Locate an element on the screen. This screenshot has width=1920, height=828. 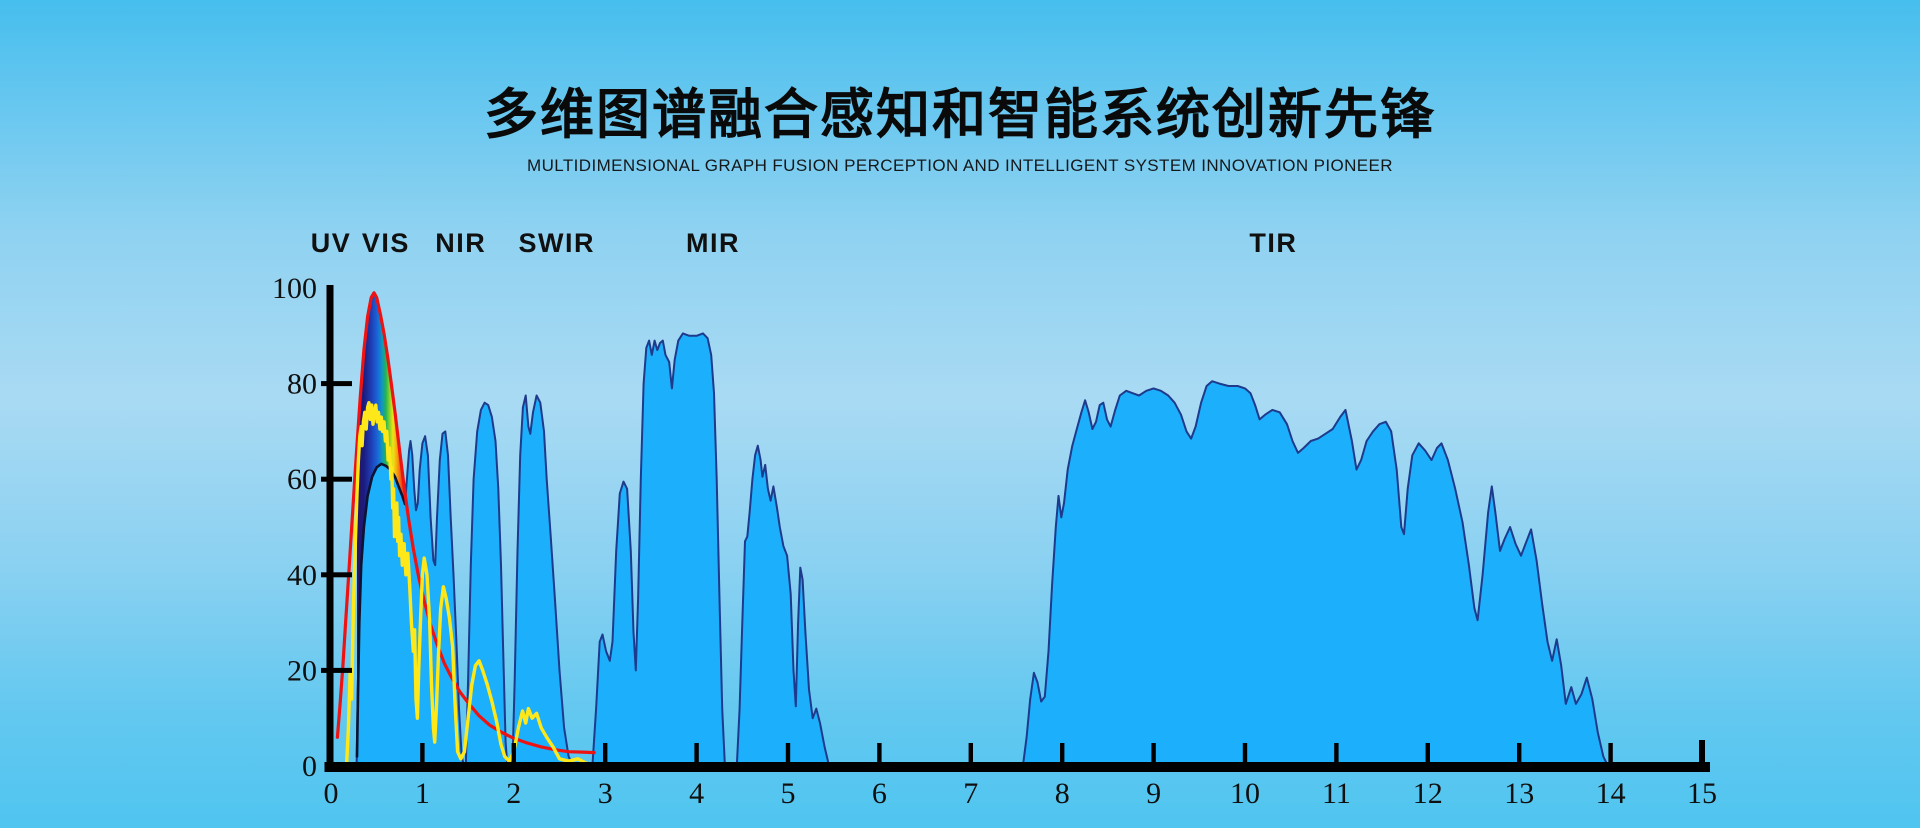
x-tick-label-11: 11 is located at coordinates (1336, 793).